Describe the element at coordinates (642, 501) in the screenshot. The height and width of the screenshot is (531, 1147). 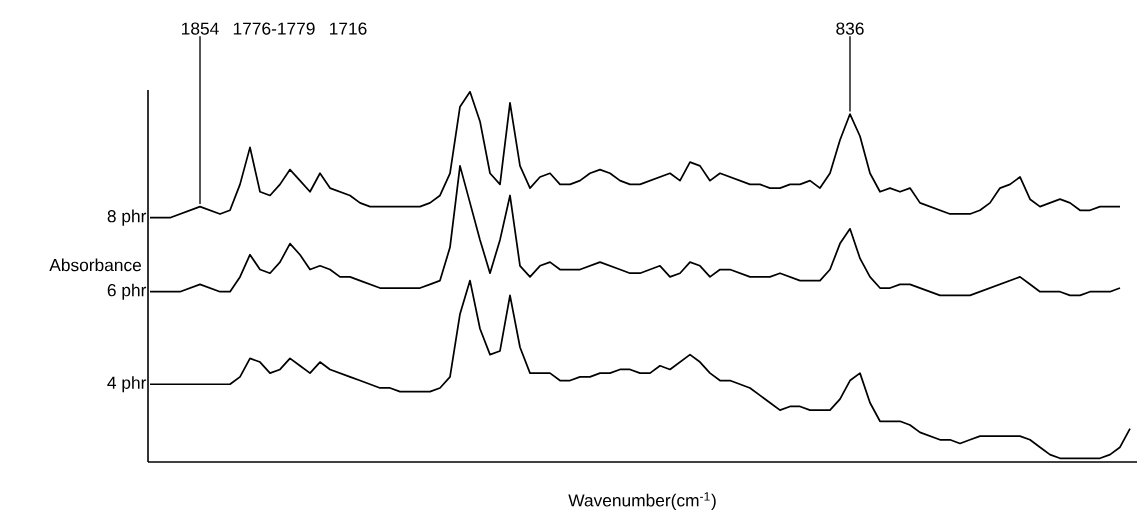
I see `x-axis-title: Wavenumber(cm$^{-1}$)` at that location.